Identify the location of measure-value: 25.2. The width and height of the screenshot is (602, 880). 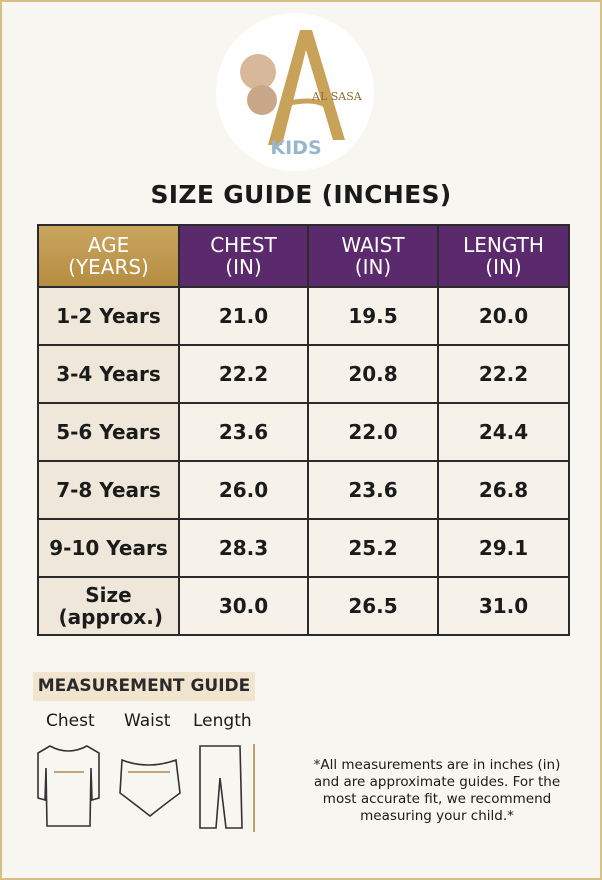
(373, 548).